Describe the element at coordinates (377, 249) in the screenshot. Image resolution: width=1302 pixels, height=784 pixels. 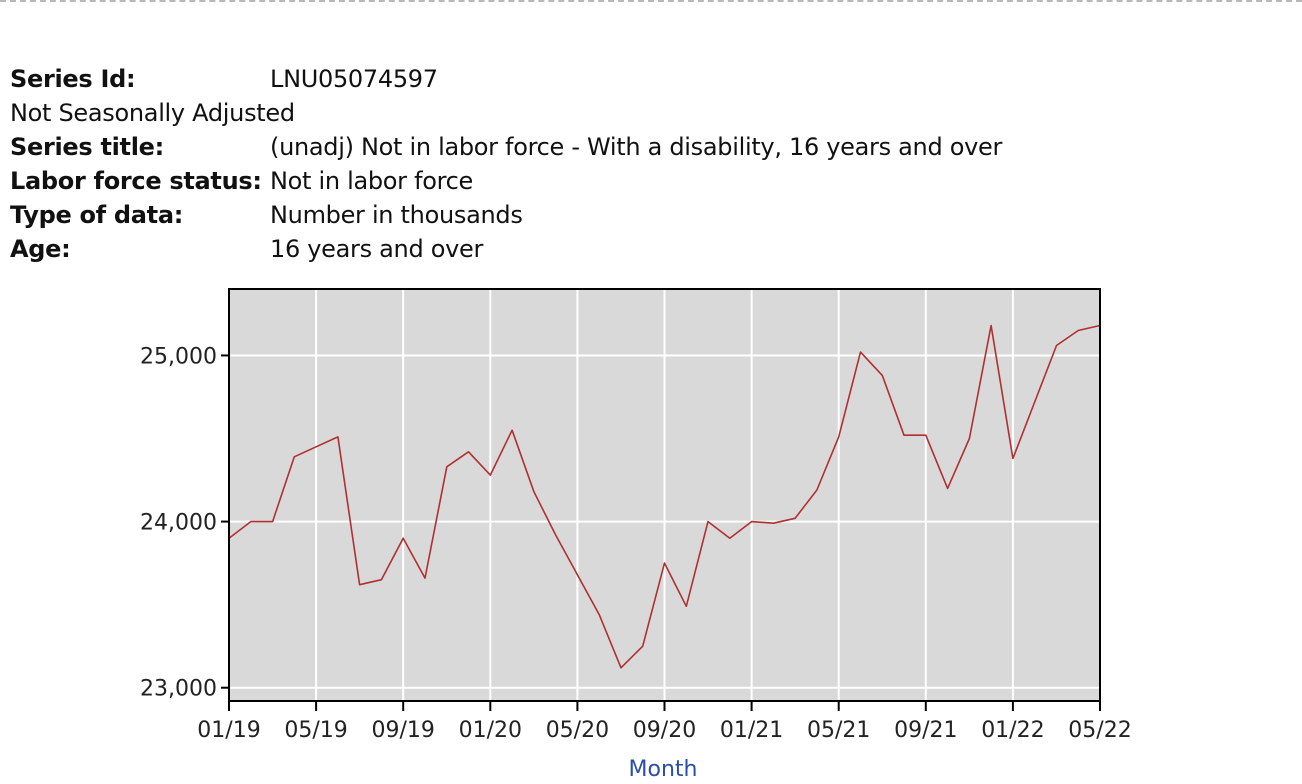
I see `age-value: 16 years and over` at that location.